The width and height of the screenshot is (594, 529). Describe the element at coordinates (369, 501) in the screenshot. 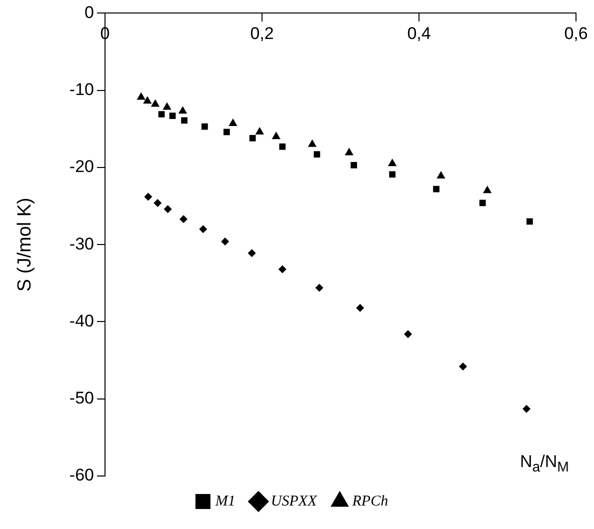

I see `legend-label: RPCh` at that location.